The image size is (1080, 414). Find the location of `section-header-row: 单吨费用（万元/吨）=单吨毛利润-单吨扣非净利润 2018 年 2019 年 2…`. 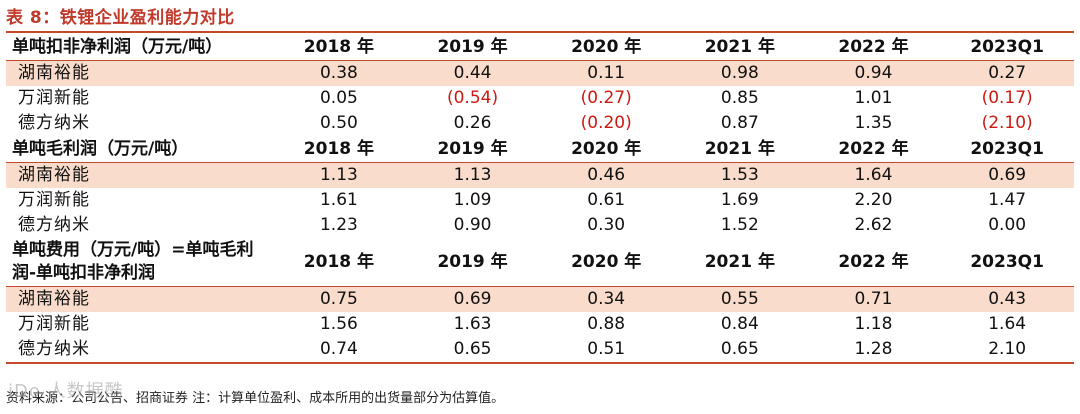

section-header-row: 单吨费用（万元/吨）=单吨毛利润-单吨扣非净利润 2018 年 2019 年 2… is located at coordinates (540, 262).